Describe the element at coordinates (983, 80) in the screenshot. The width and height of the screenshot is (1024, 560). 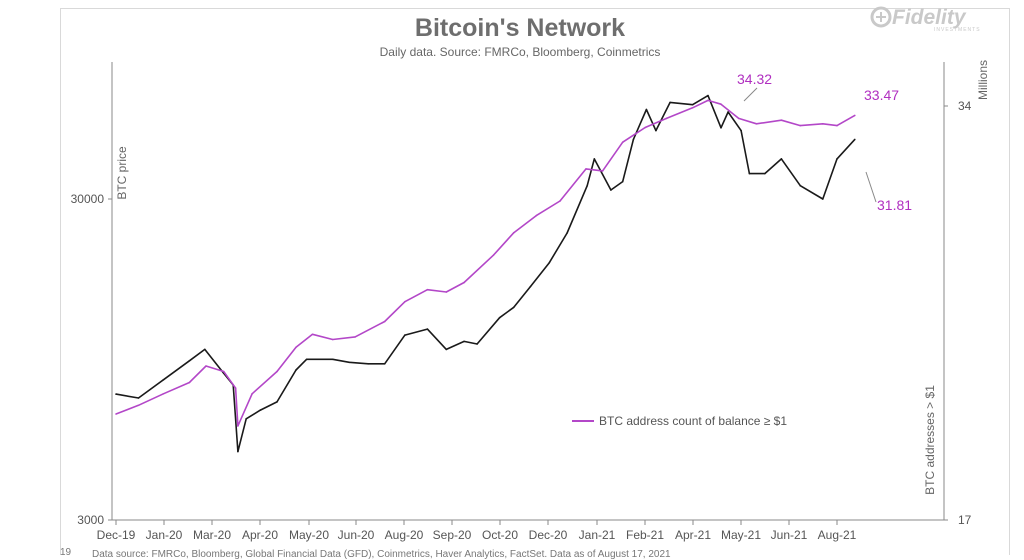
I see `y-right-unit-label: Millions` at that location.